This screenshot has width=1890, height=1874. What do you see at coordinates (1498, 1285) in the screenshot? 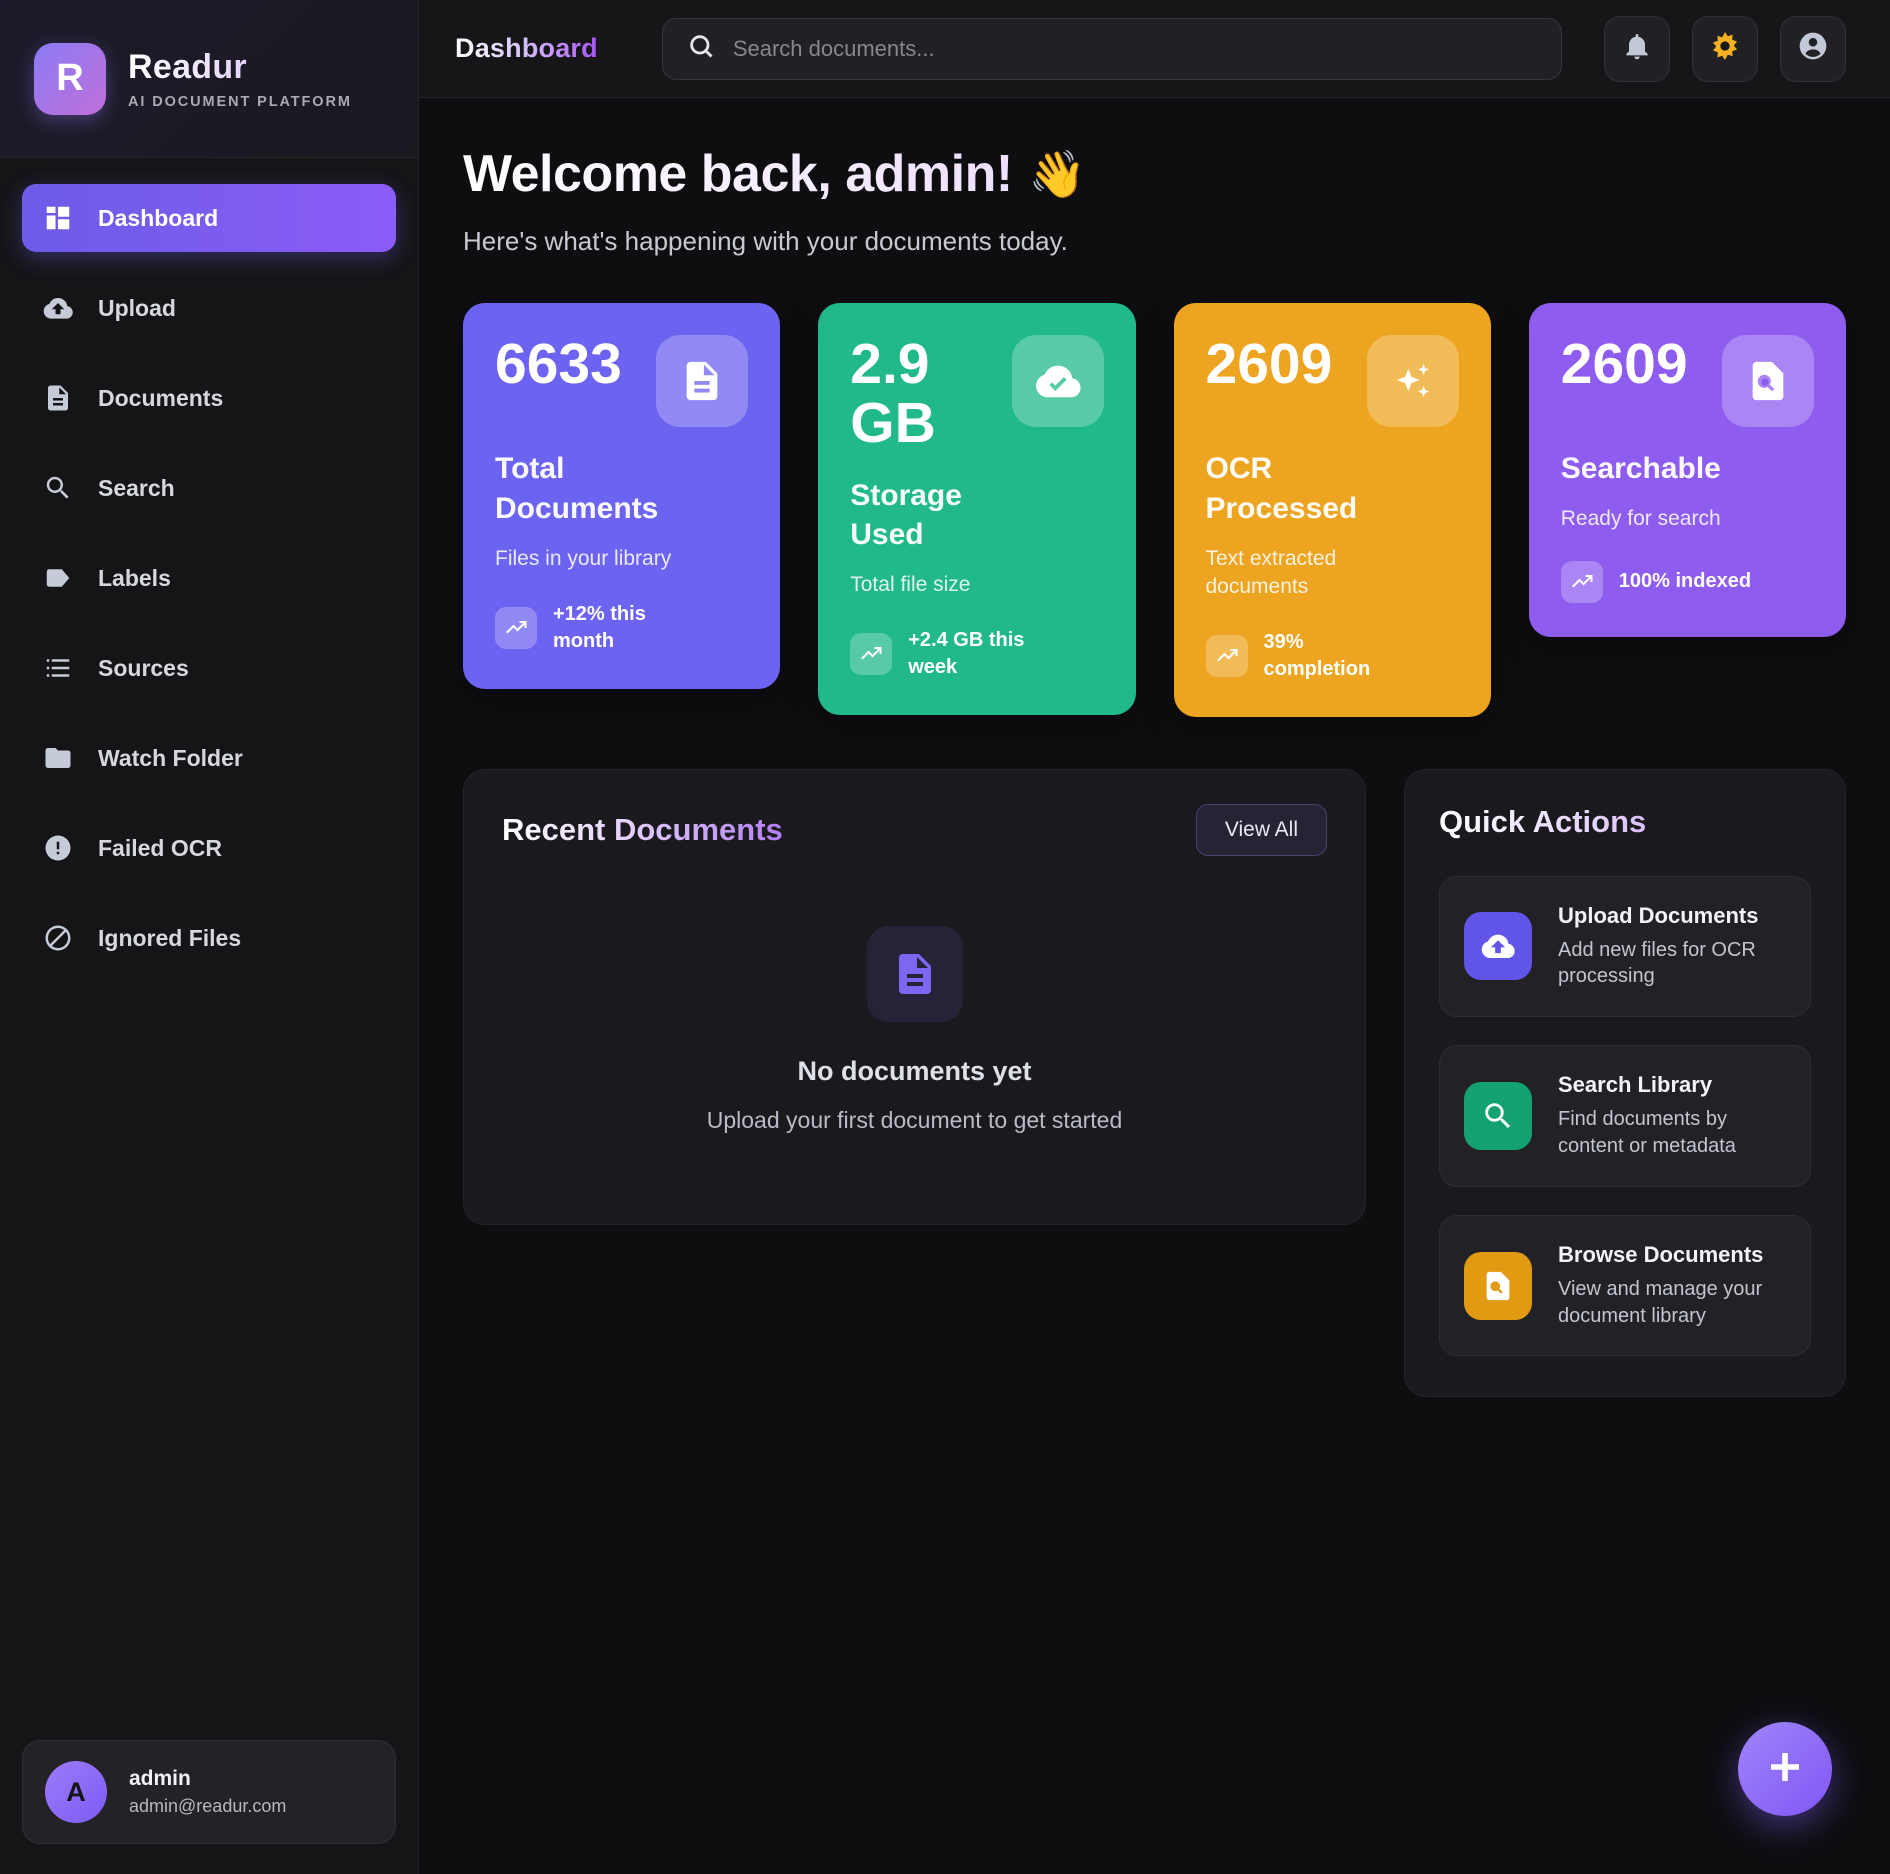
I see `document-search-icon` at bounding box center [1498, 1285].